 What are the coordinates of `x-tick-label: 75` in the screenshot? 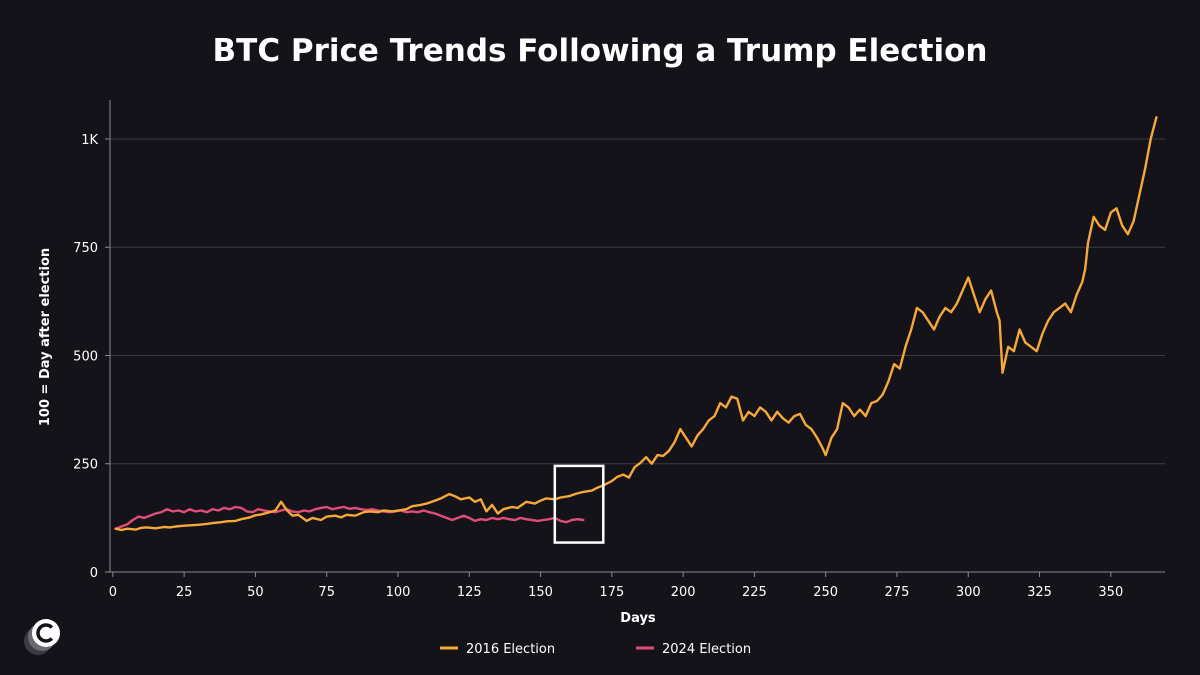 It's located at (326, 592).